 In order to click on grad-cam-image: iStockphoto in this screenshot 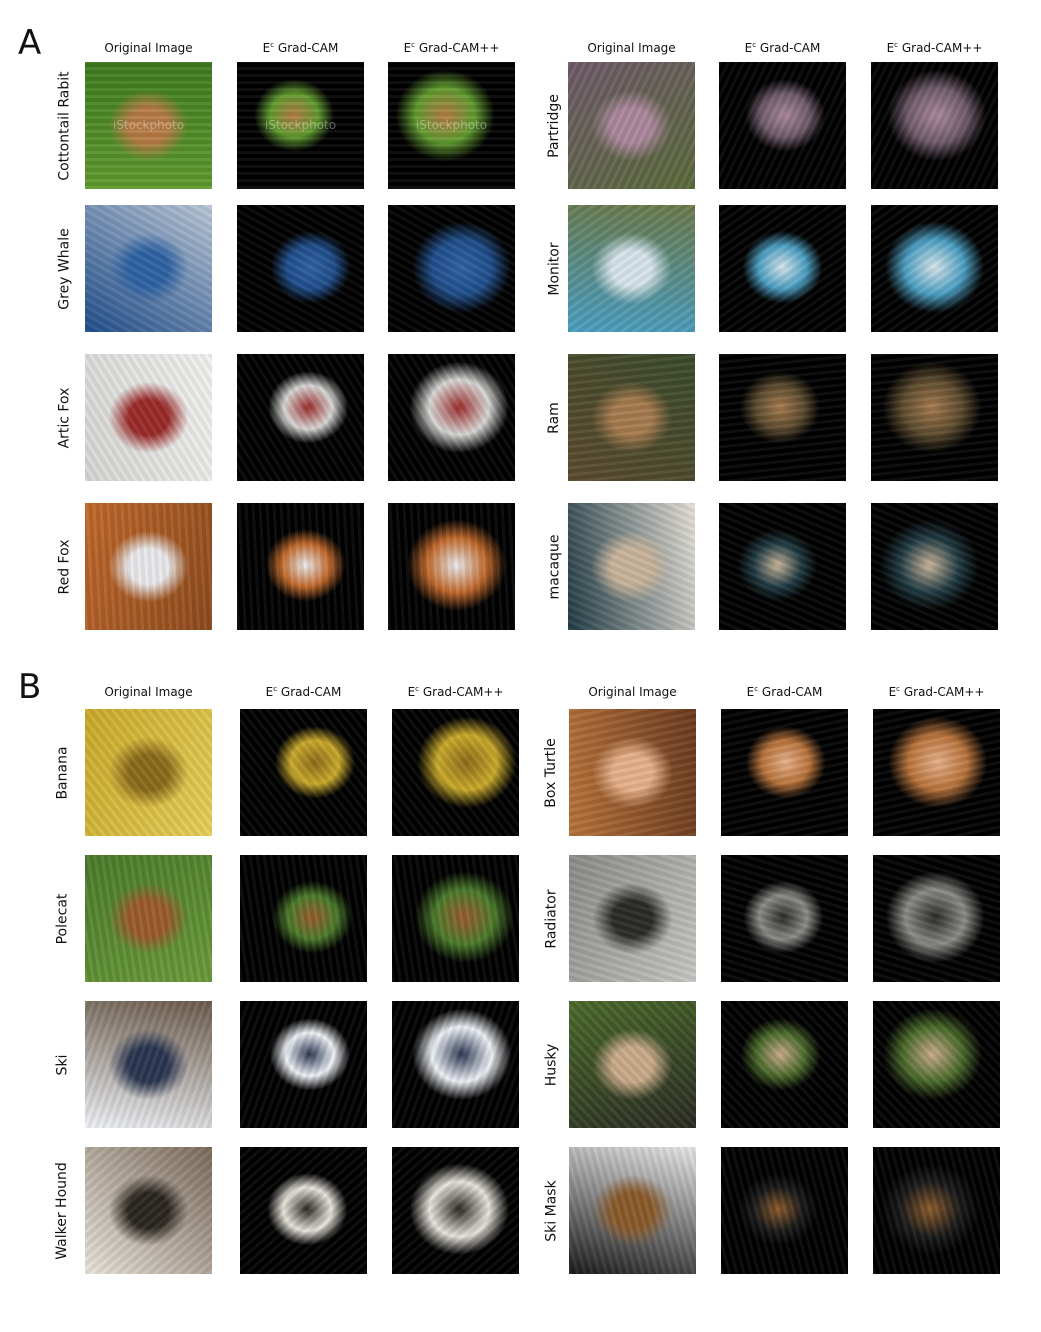, I will do `click(300, 125)`.